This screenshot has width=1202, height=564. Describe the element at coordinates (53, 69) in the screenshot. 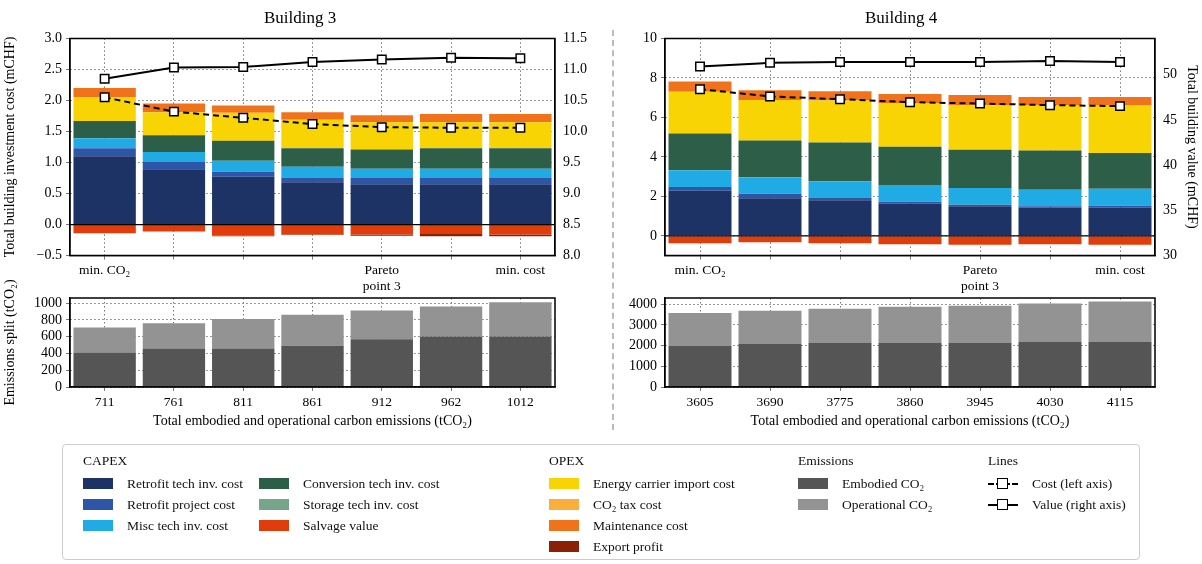

I see `y-tick-label: 2.5` at that location.